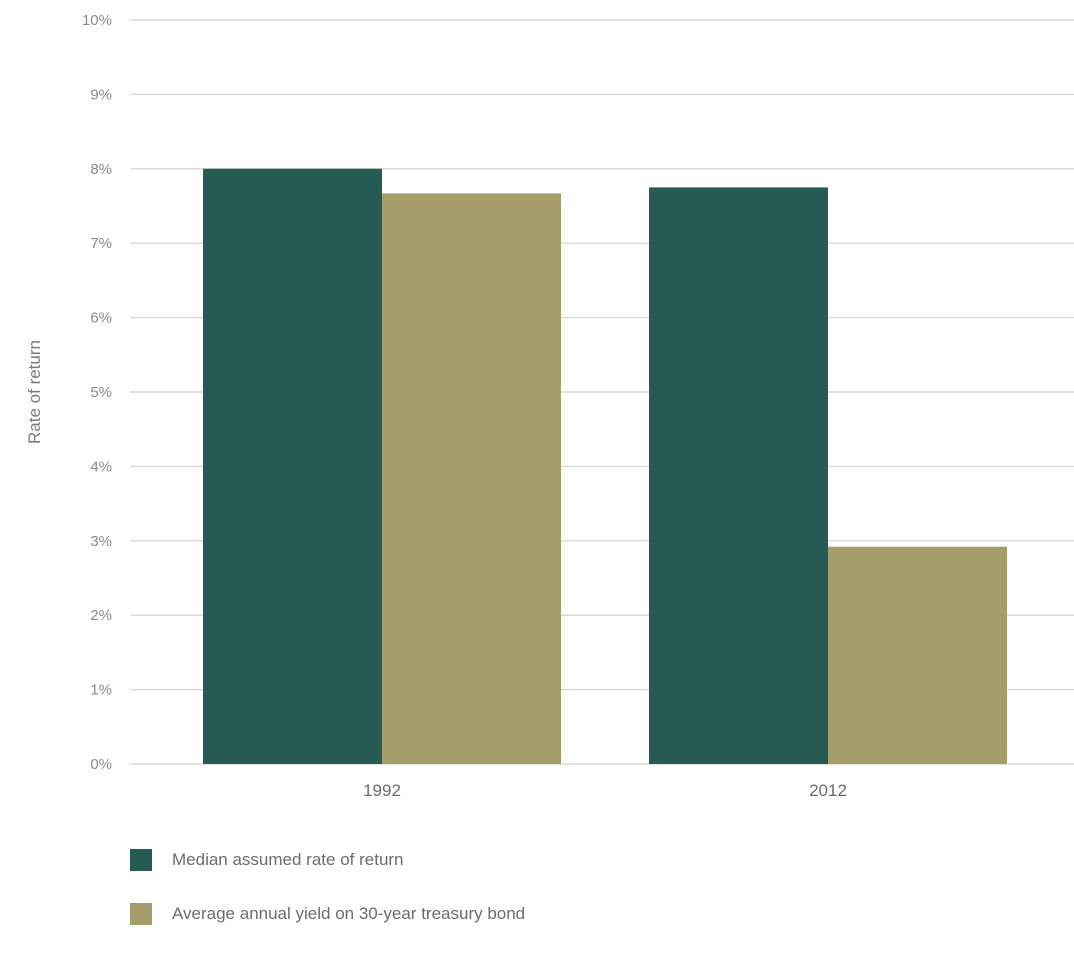  What do you see at coordinates (101, 466) in the screenshot?
I see `y-tick-label: 4%` at bounding box center [101, 466].